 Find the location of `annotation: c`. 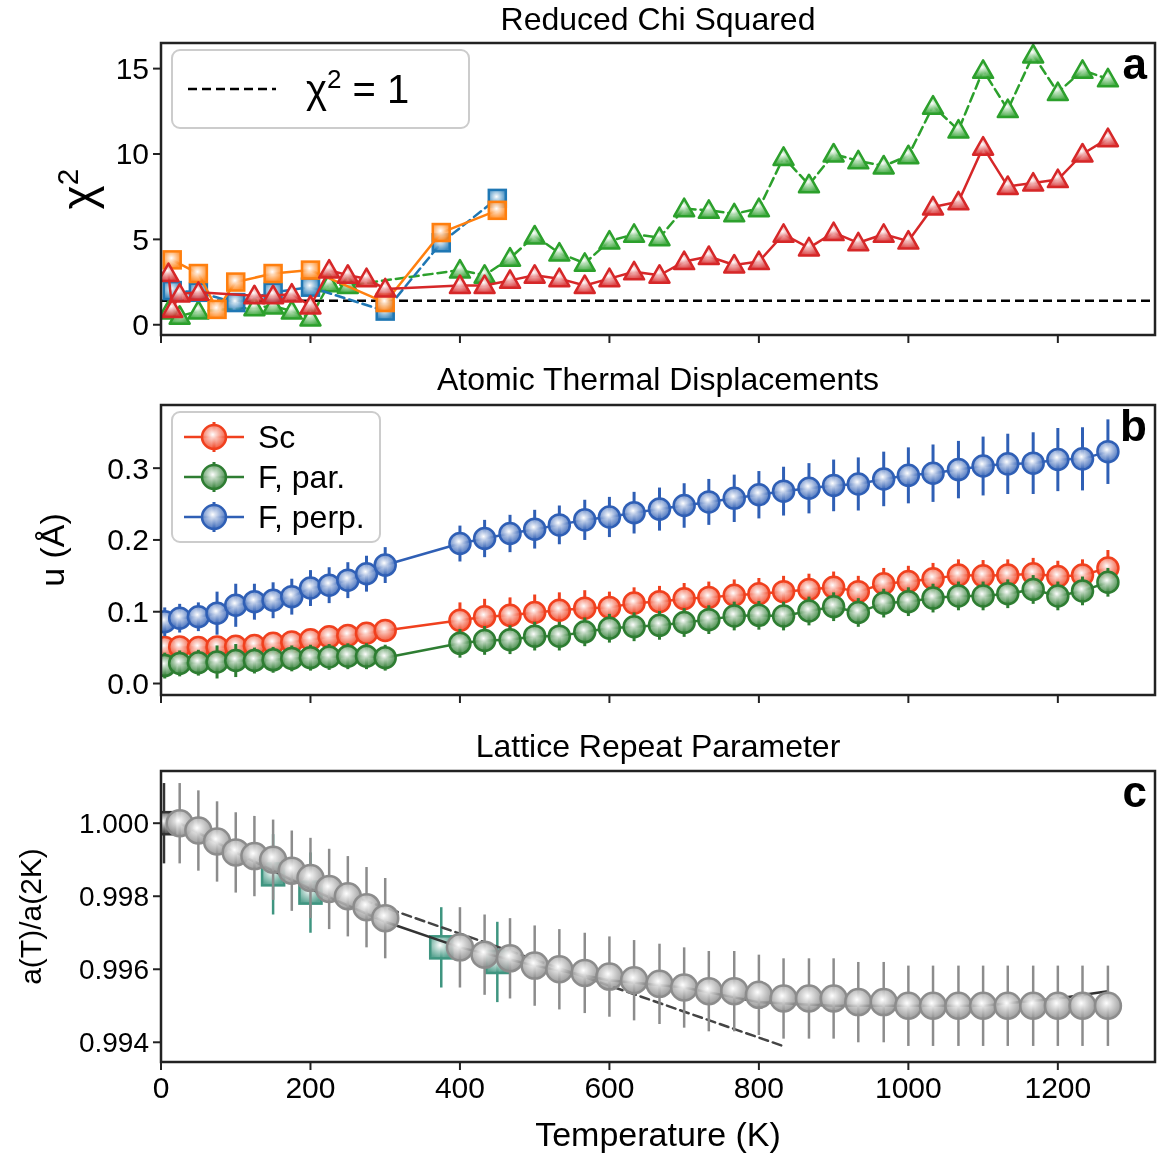

annotation: c is located at coordinates (1134, 791).